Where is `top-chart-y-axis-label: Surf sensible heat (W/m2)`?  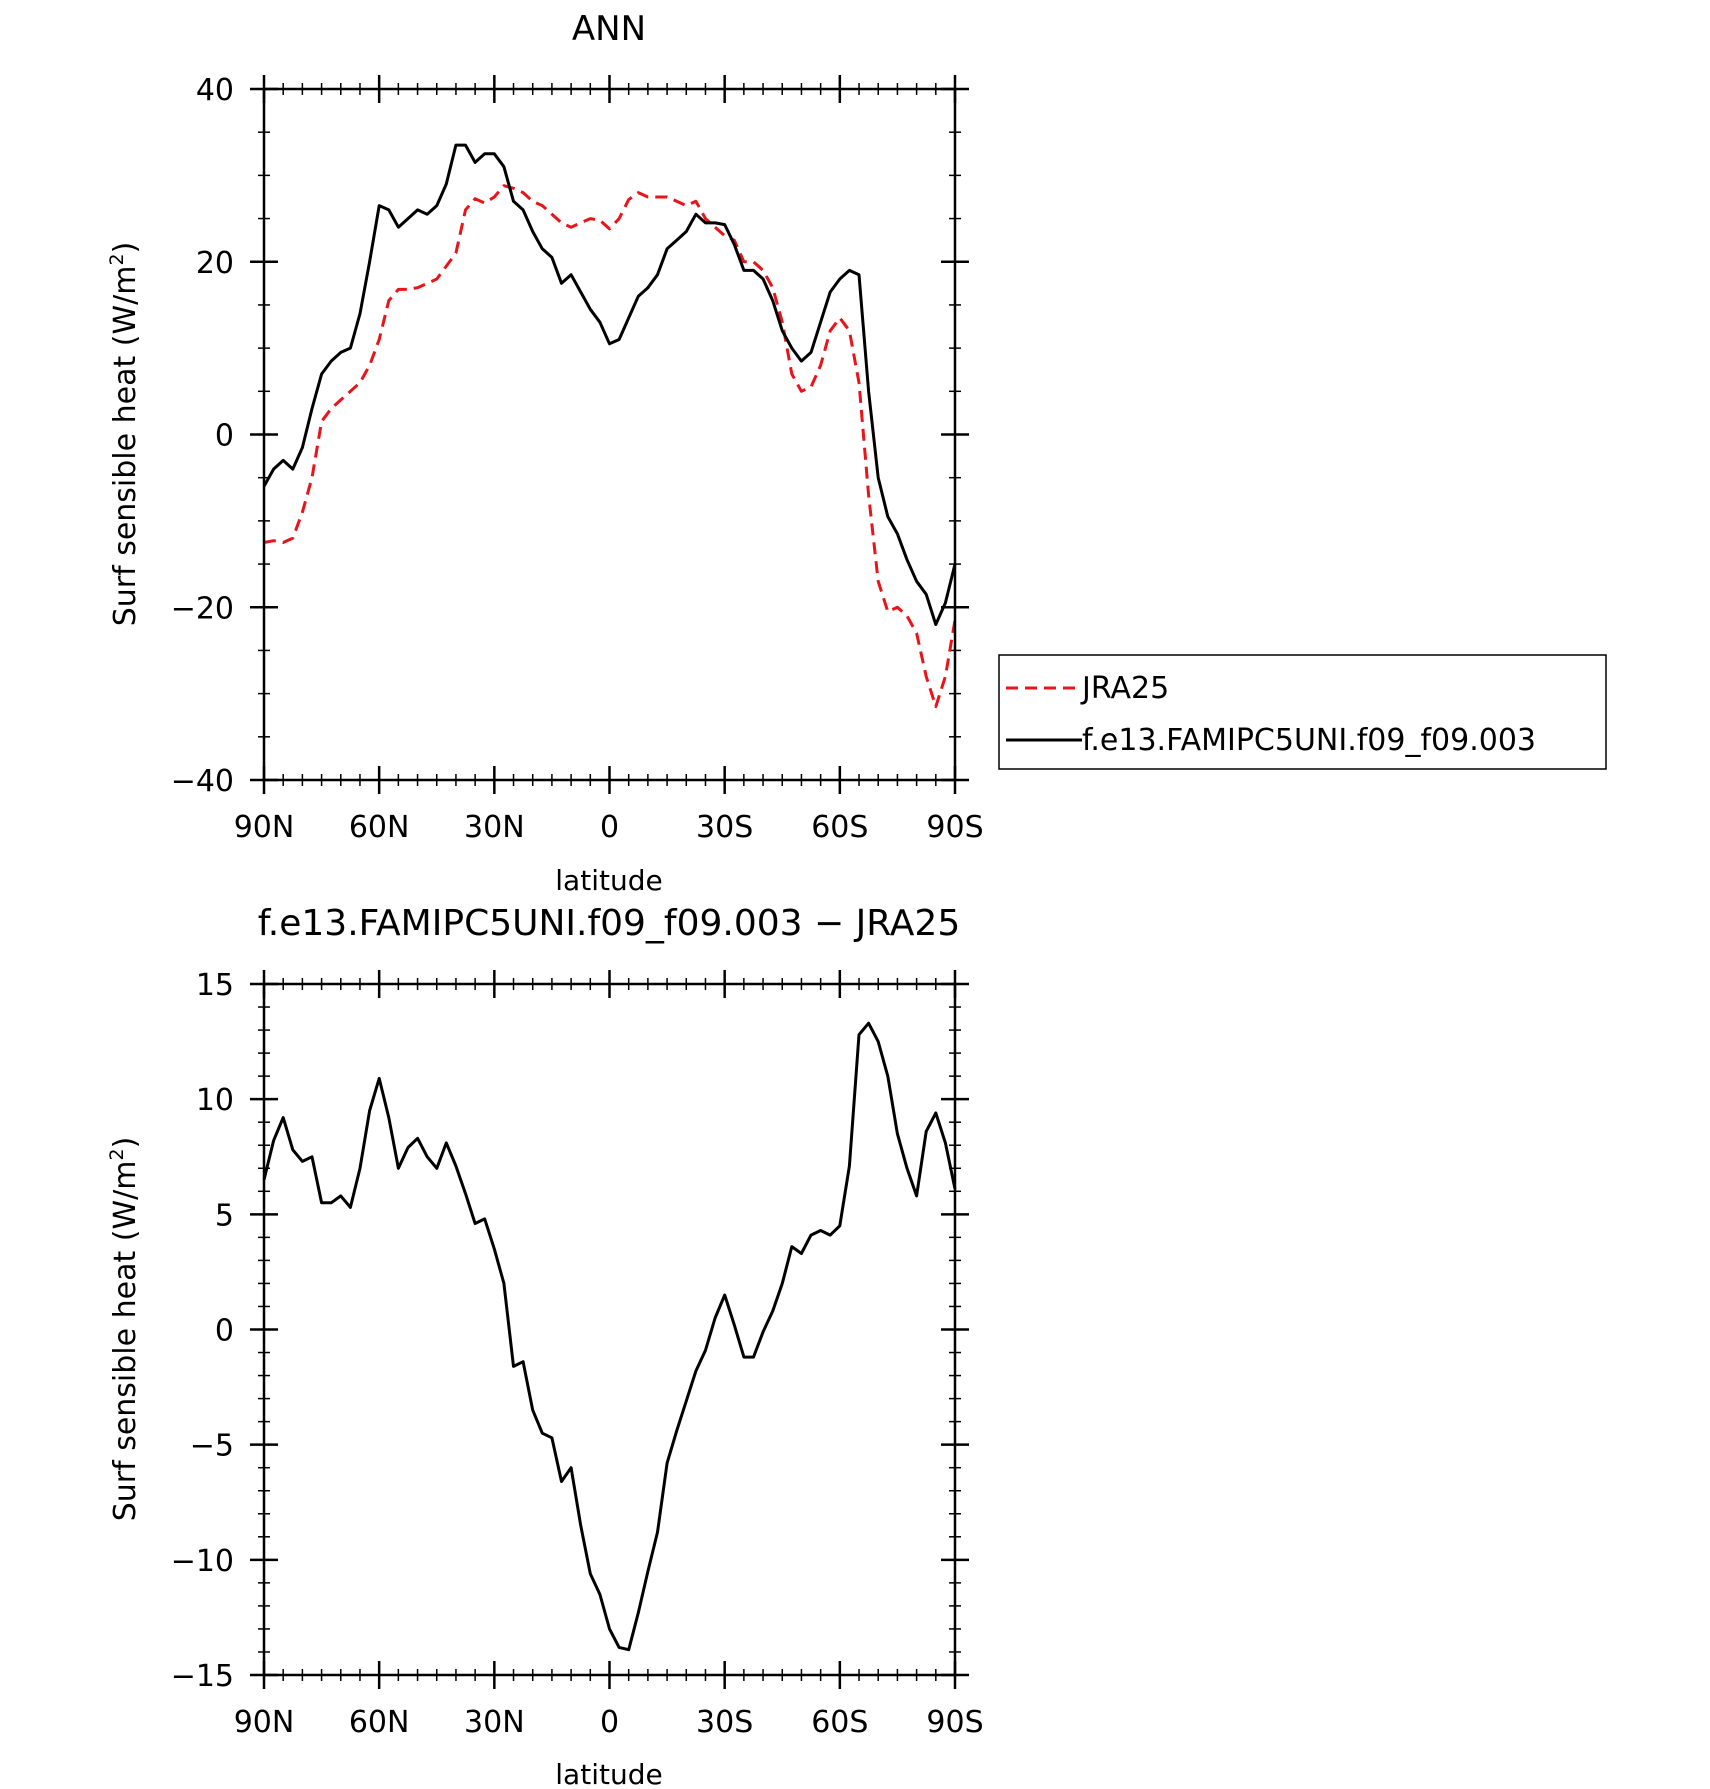 top-chart-y-axis-label: Surf sensible heat (W/m2) is located at coordinates (124, 434).